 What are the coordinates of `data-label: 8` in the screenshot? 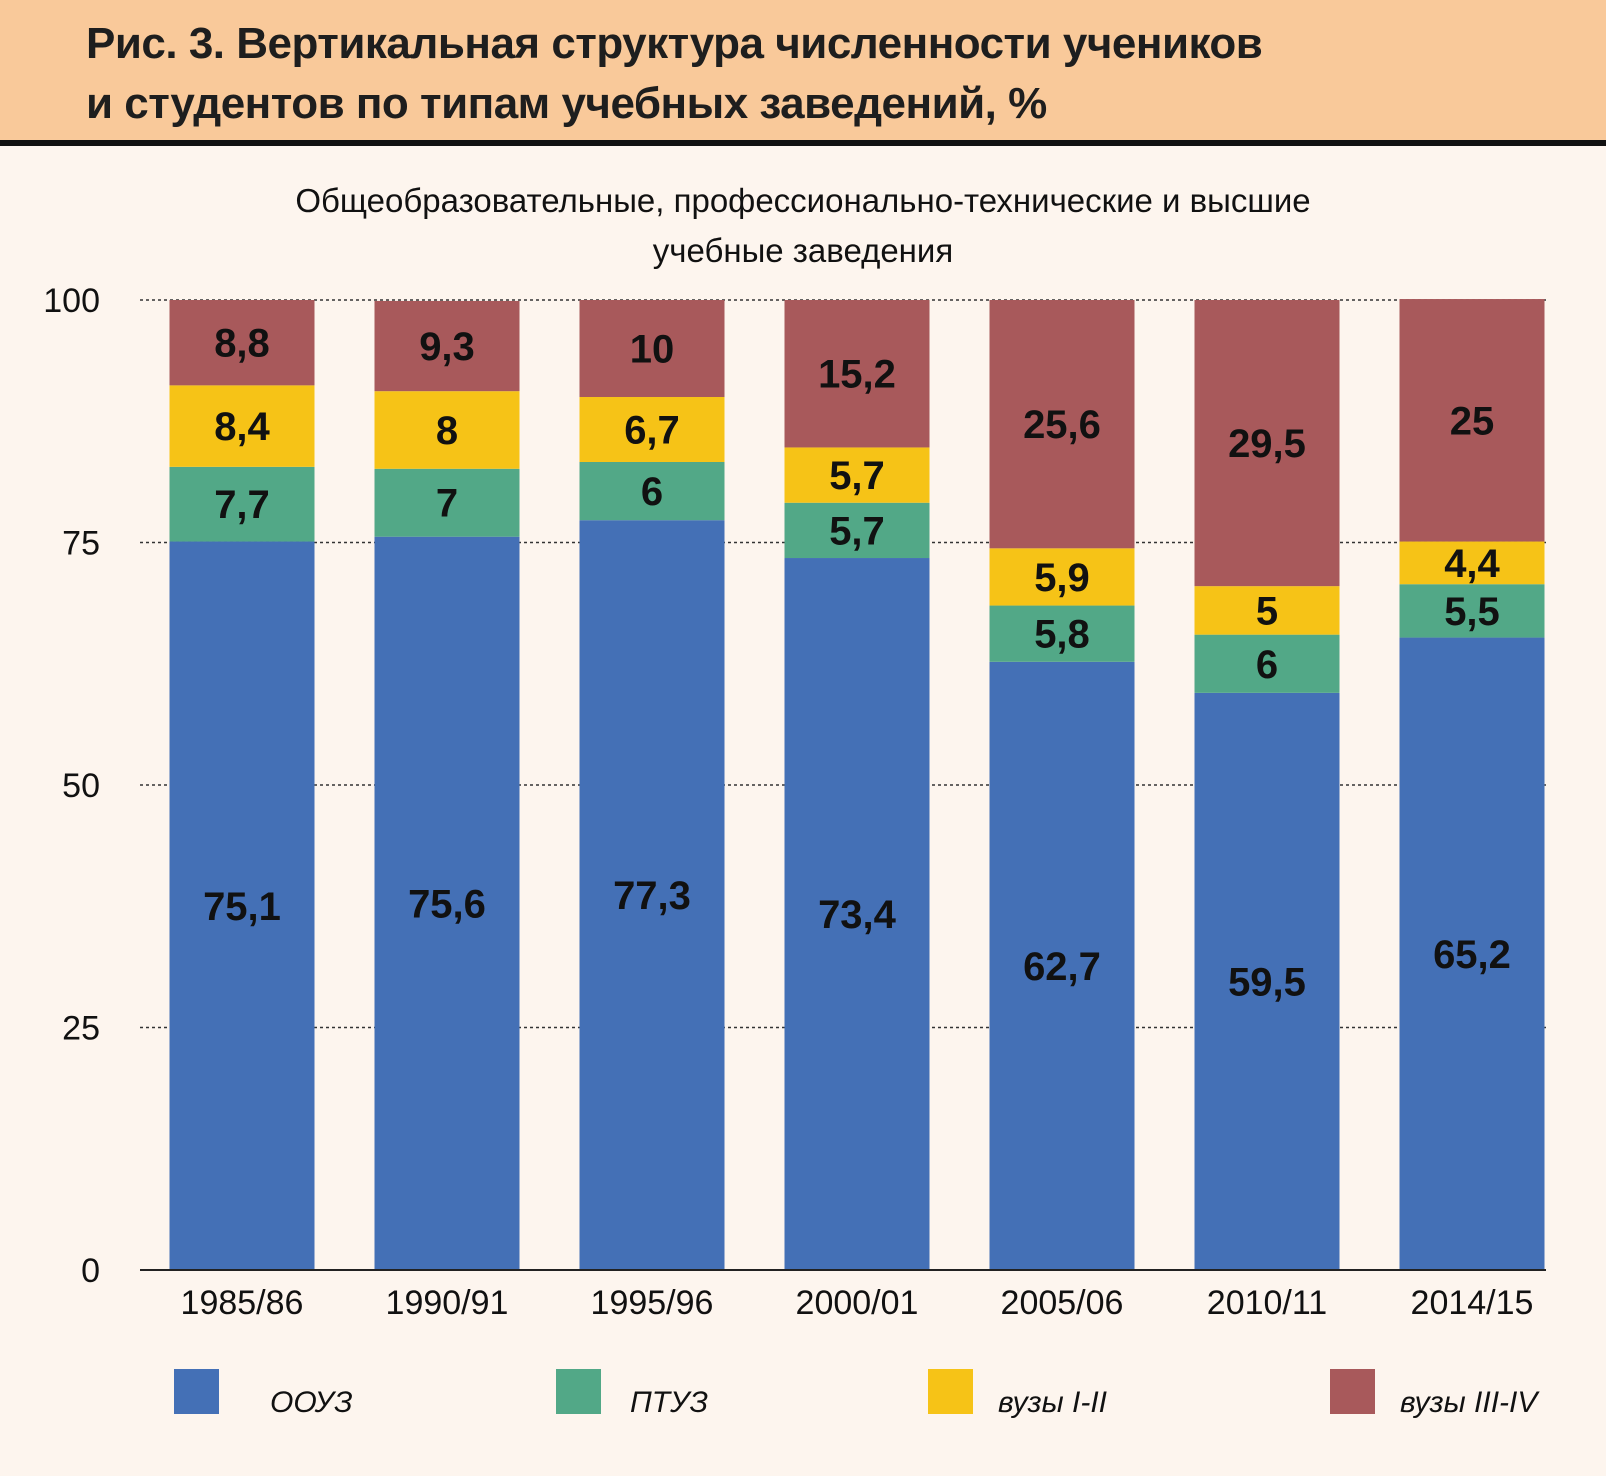 It's located at (447, 431).